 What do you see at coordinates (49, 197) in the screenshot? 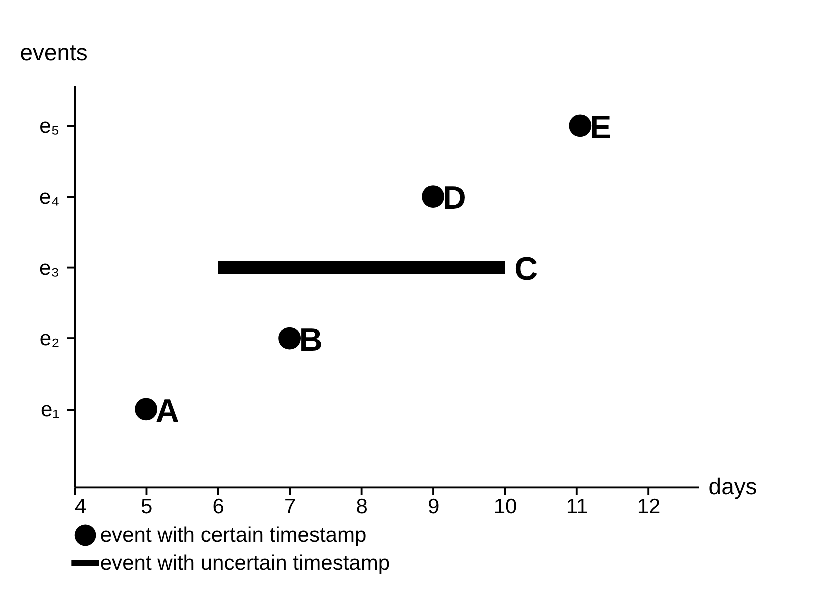
I see `y-tick-label: e₄` at bounding box center [49, 197].